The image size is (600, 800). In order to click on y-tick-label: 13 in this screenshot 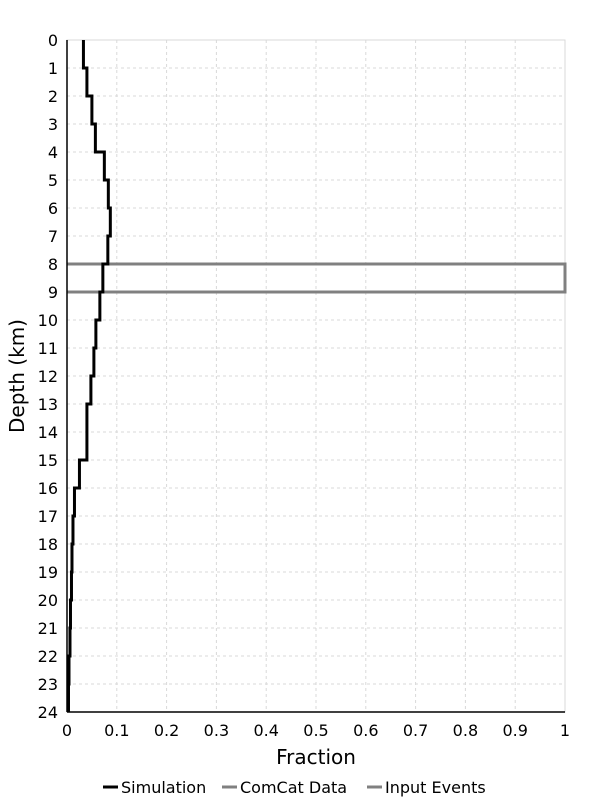, I will do `click(48, 404)`.